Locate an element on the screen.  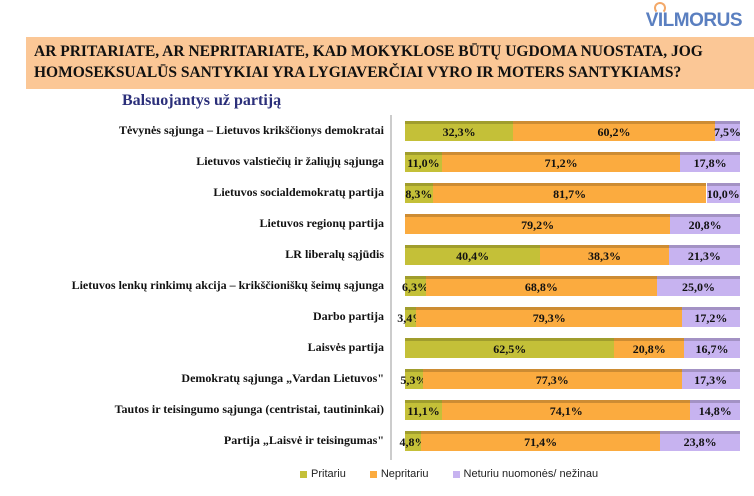
bar-segment: 74,1% is located at coordinates (566, 410).